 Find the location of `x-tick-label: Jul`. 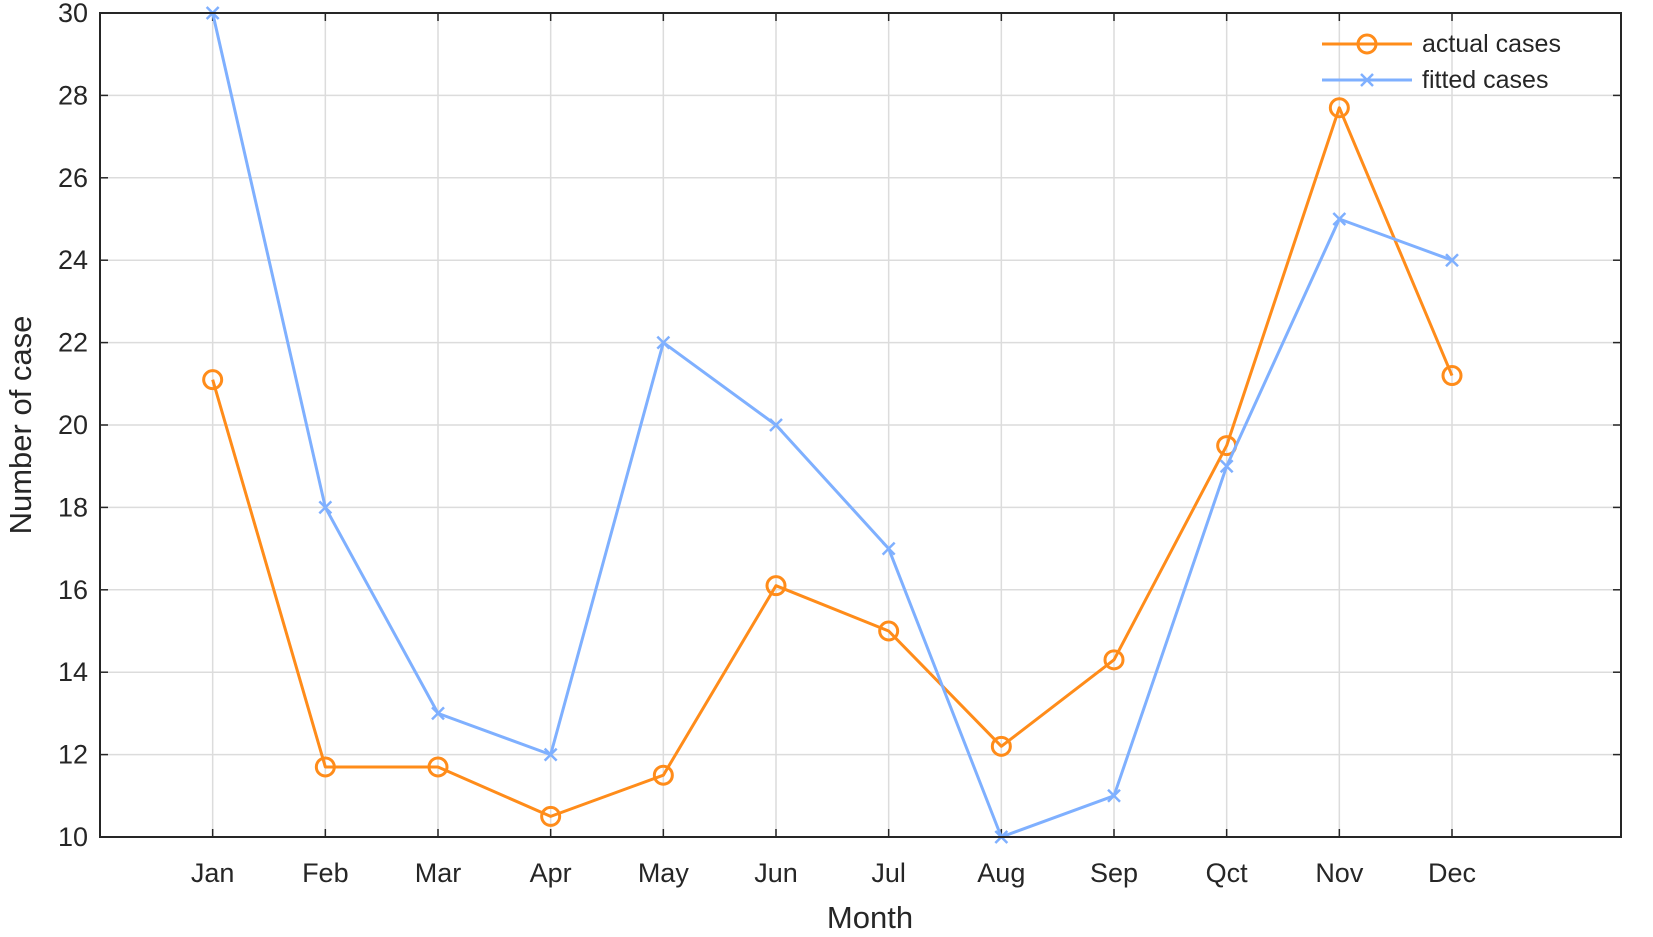

x-tick-label: Jul is located at coordinates (888, 873).